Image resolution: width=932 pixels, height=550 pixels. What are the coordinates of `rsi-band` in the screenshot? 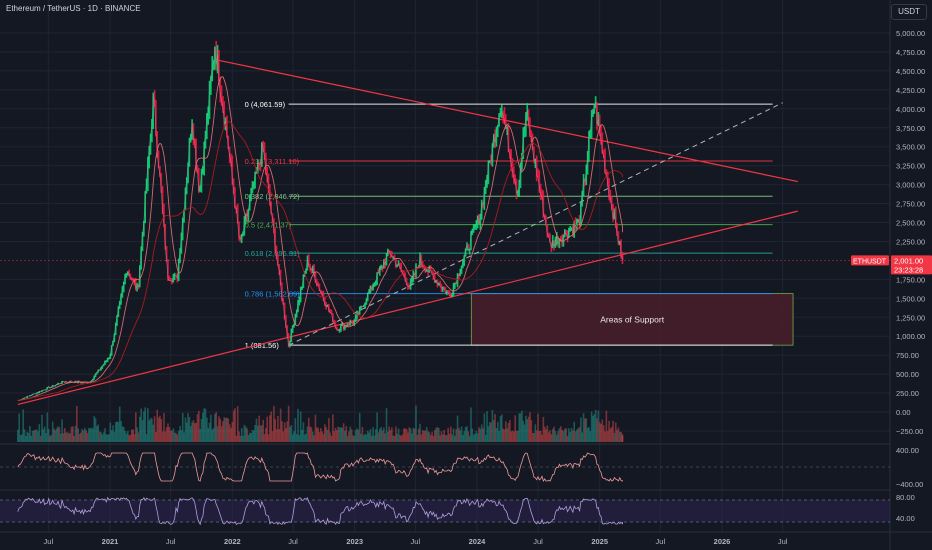 It's located at (445, 511).